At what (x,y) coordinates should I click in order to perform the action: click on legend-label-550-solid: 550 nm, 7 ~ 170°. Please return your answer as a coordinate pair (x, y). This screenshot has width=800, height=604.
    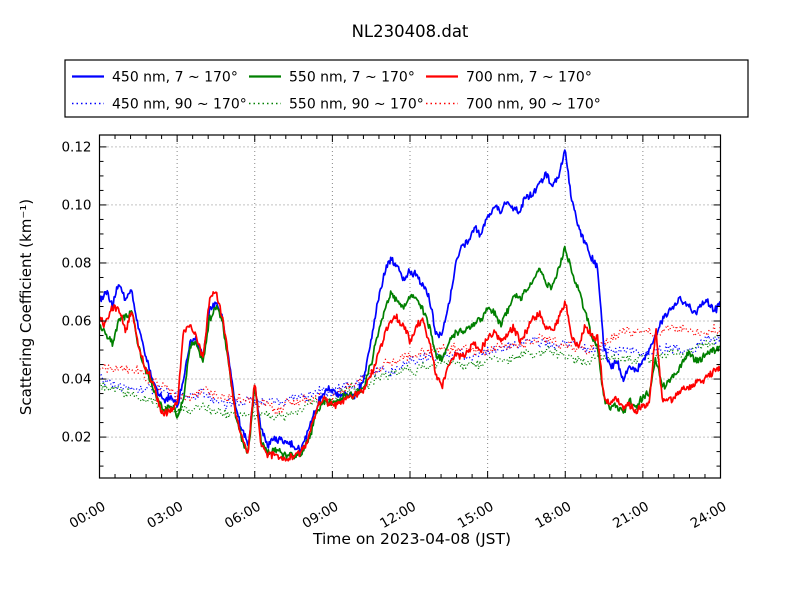
    Looking at the image, I should click on (352, 78).